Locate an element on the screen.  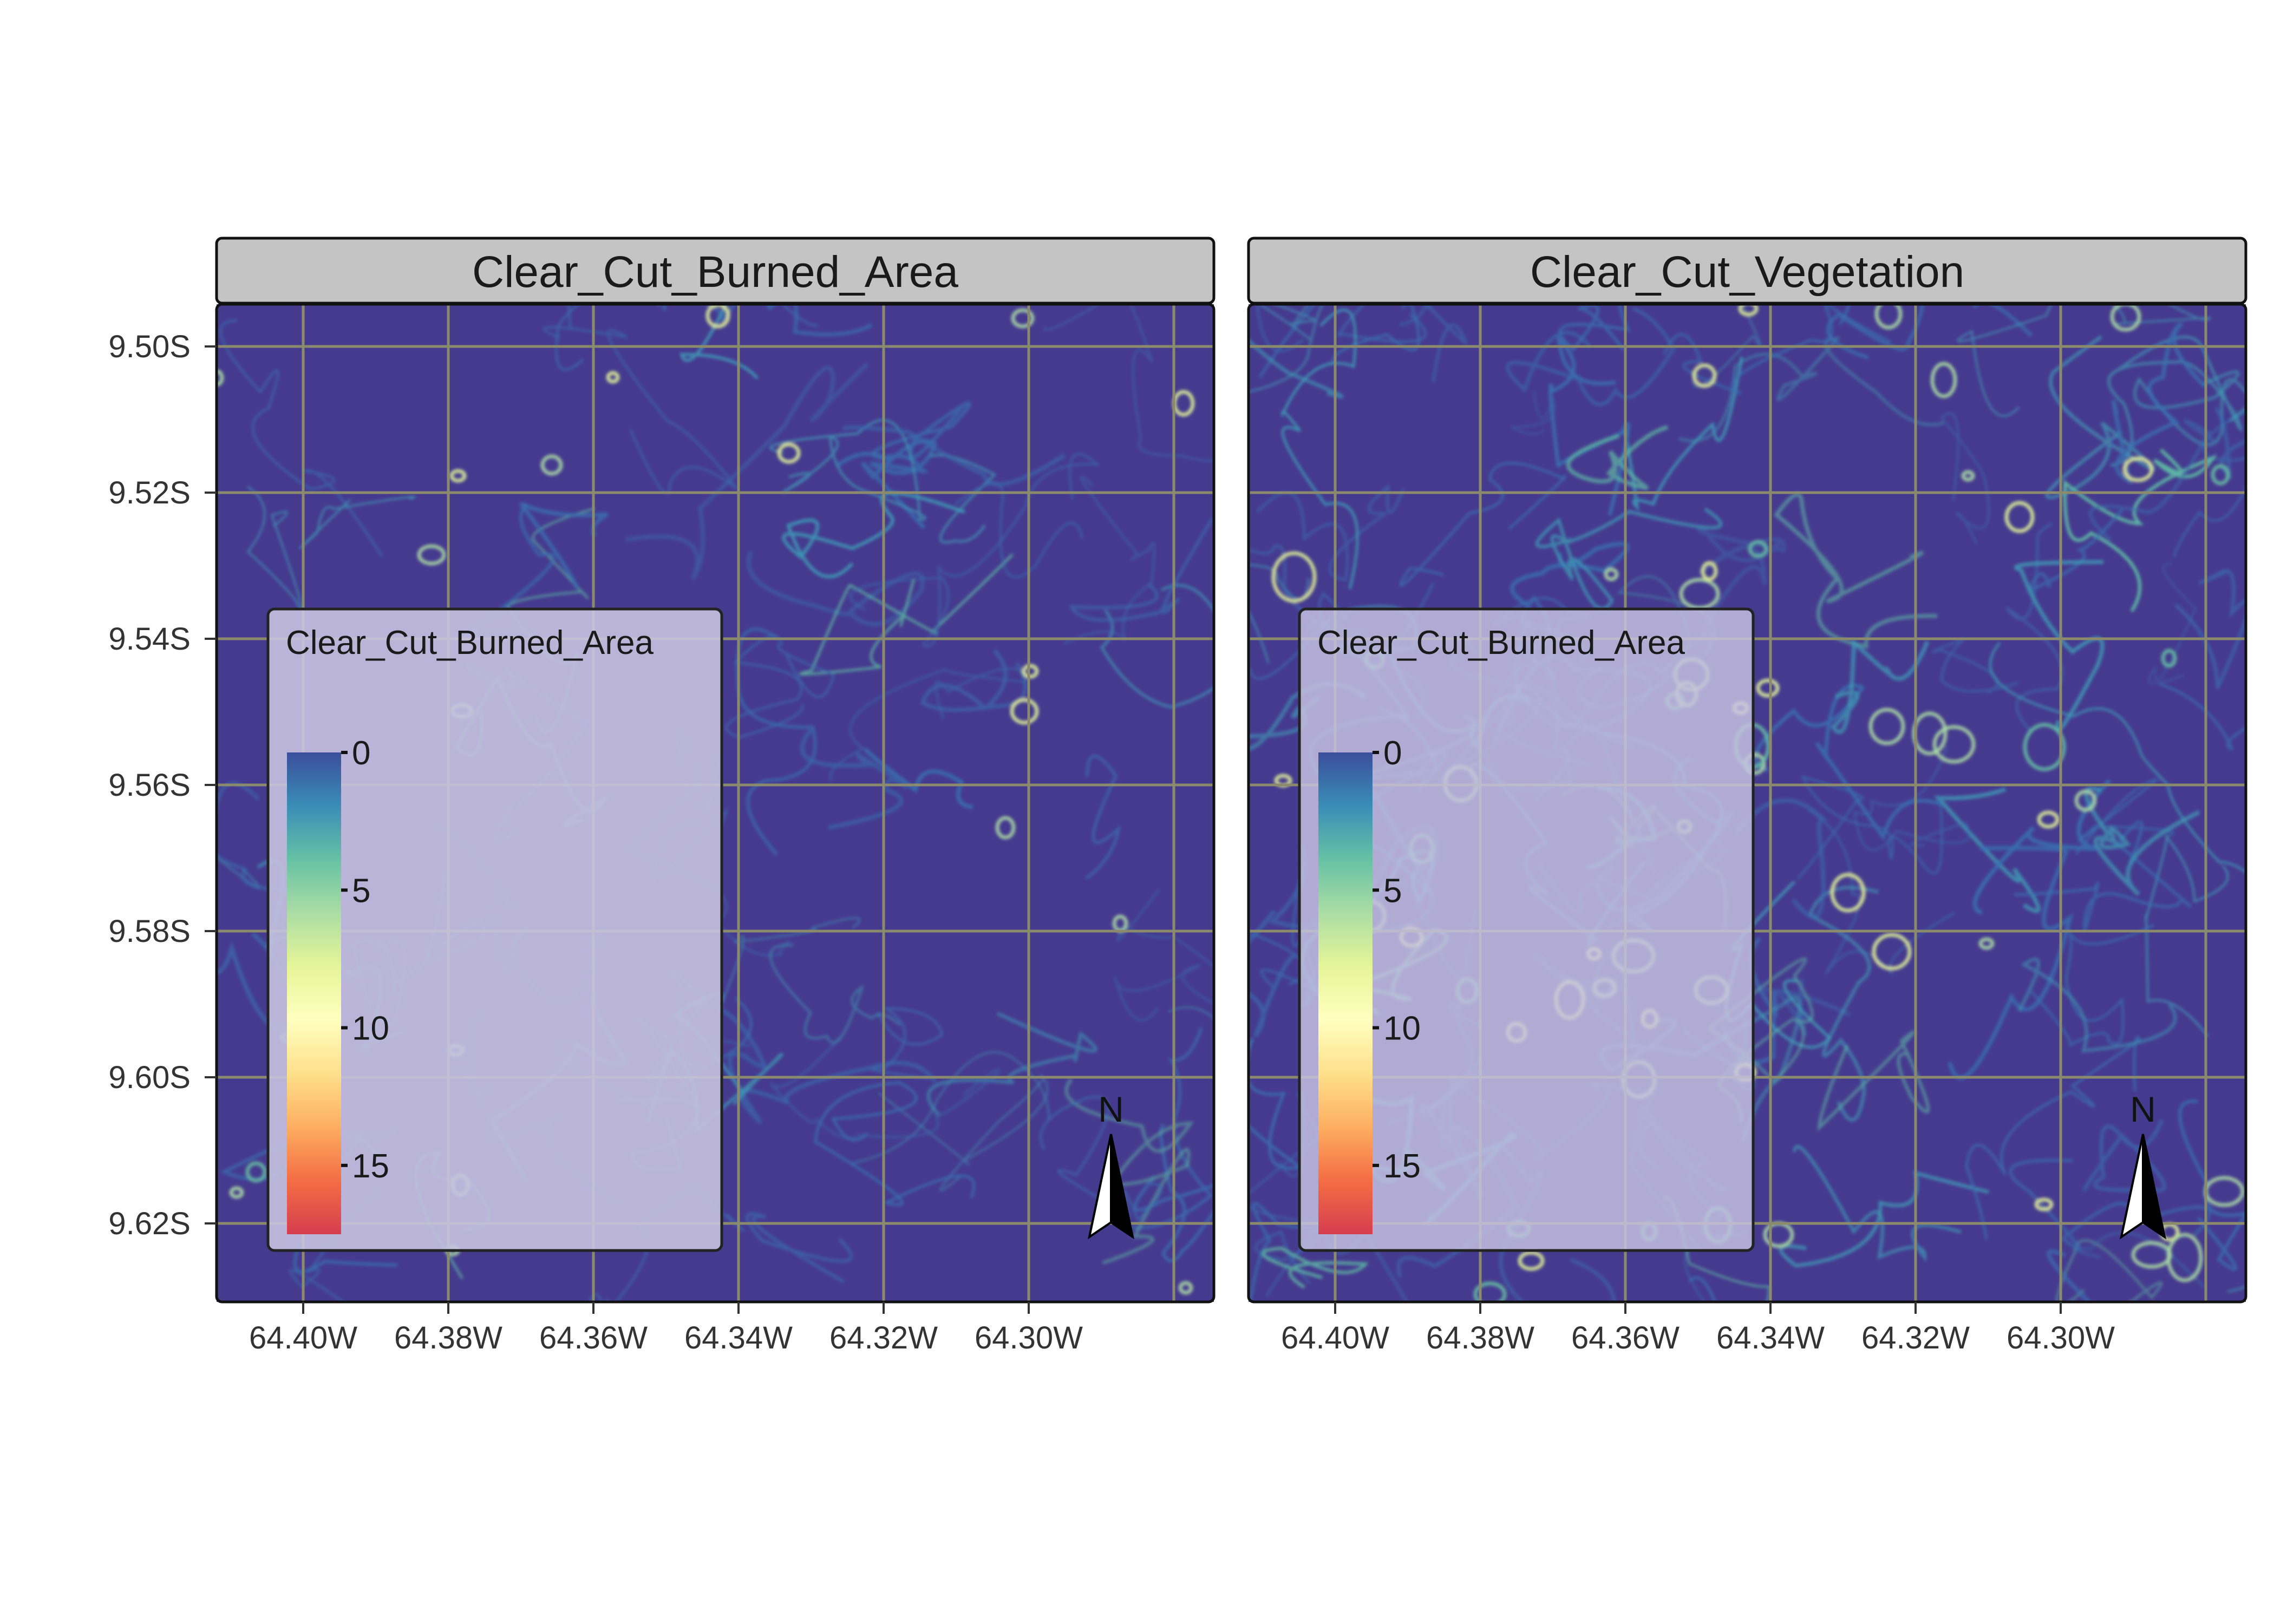
north-arrow-right-half is located at coordinates (1122, 1187).